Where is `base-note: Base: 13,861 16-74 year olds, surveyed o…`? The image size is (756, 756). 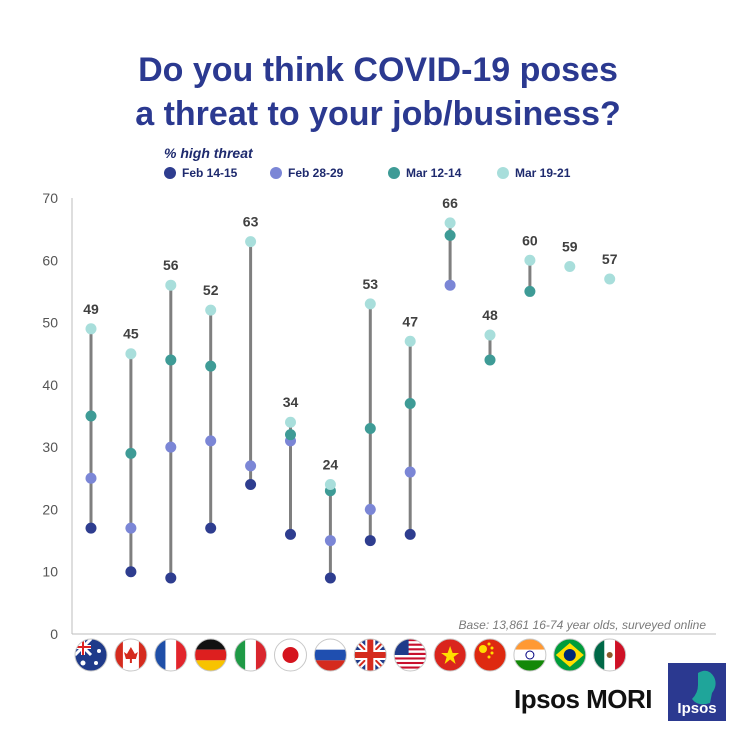
base-note: Base: 13,861 16-74 year olds, surveyed o… is located at coordinates (582, 625).